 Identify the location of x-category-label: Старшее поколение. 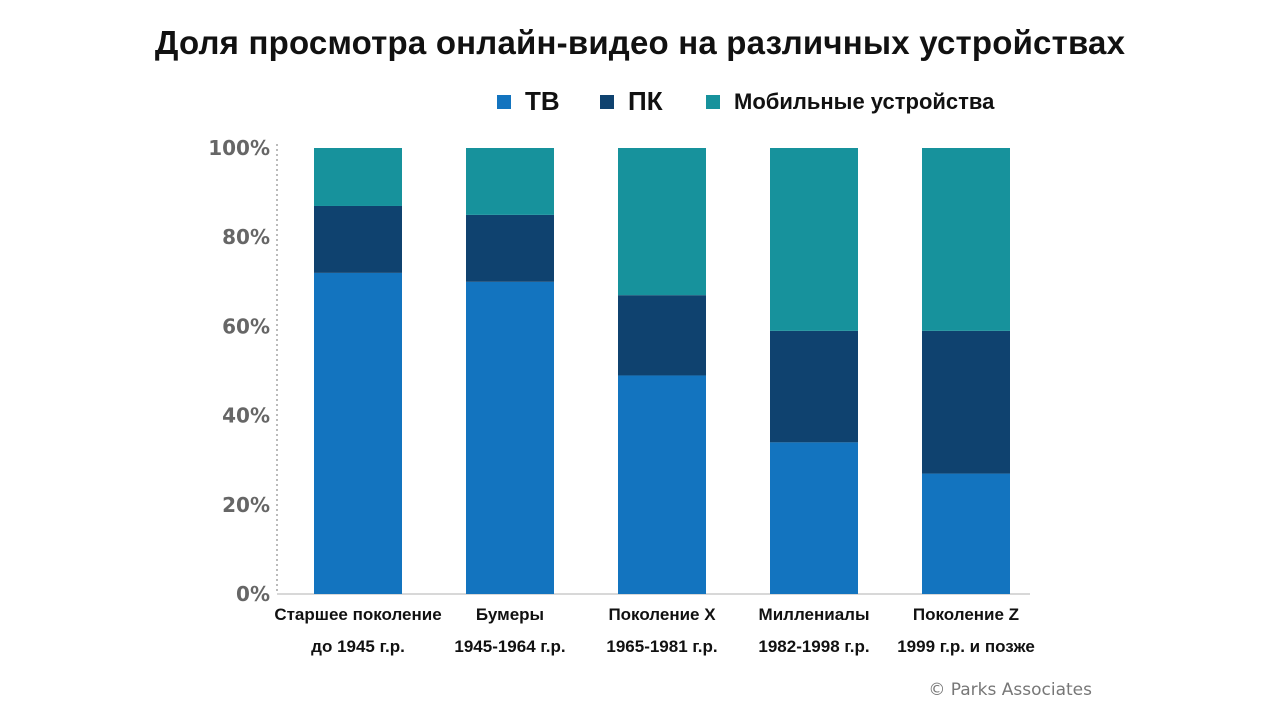
(357, 614).